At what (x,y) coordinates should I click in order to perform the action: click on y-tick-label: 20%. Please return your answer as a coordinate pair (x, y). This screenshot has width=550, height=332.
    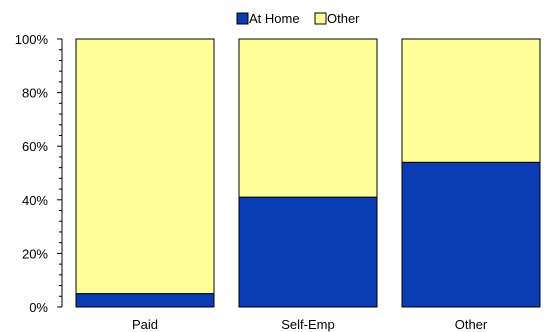
    Looking at the image, I should click on (35, 253).